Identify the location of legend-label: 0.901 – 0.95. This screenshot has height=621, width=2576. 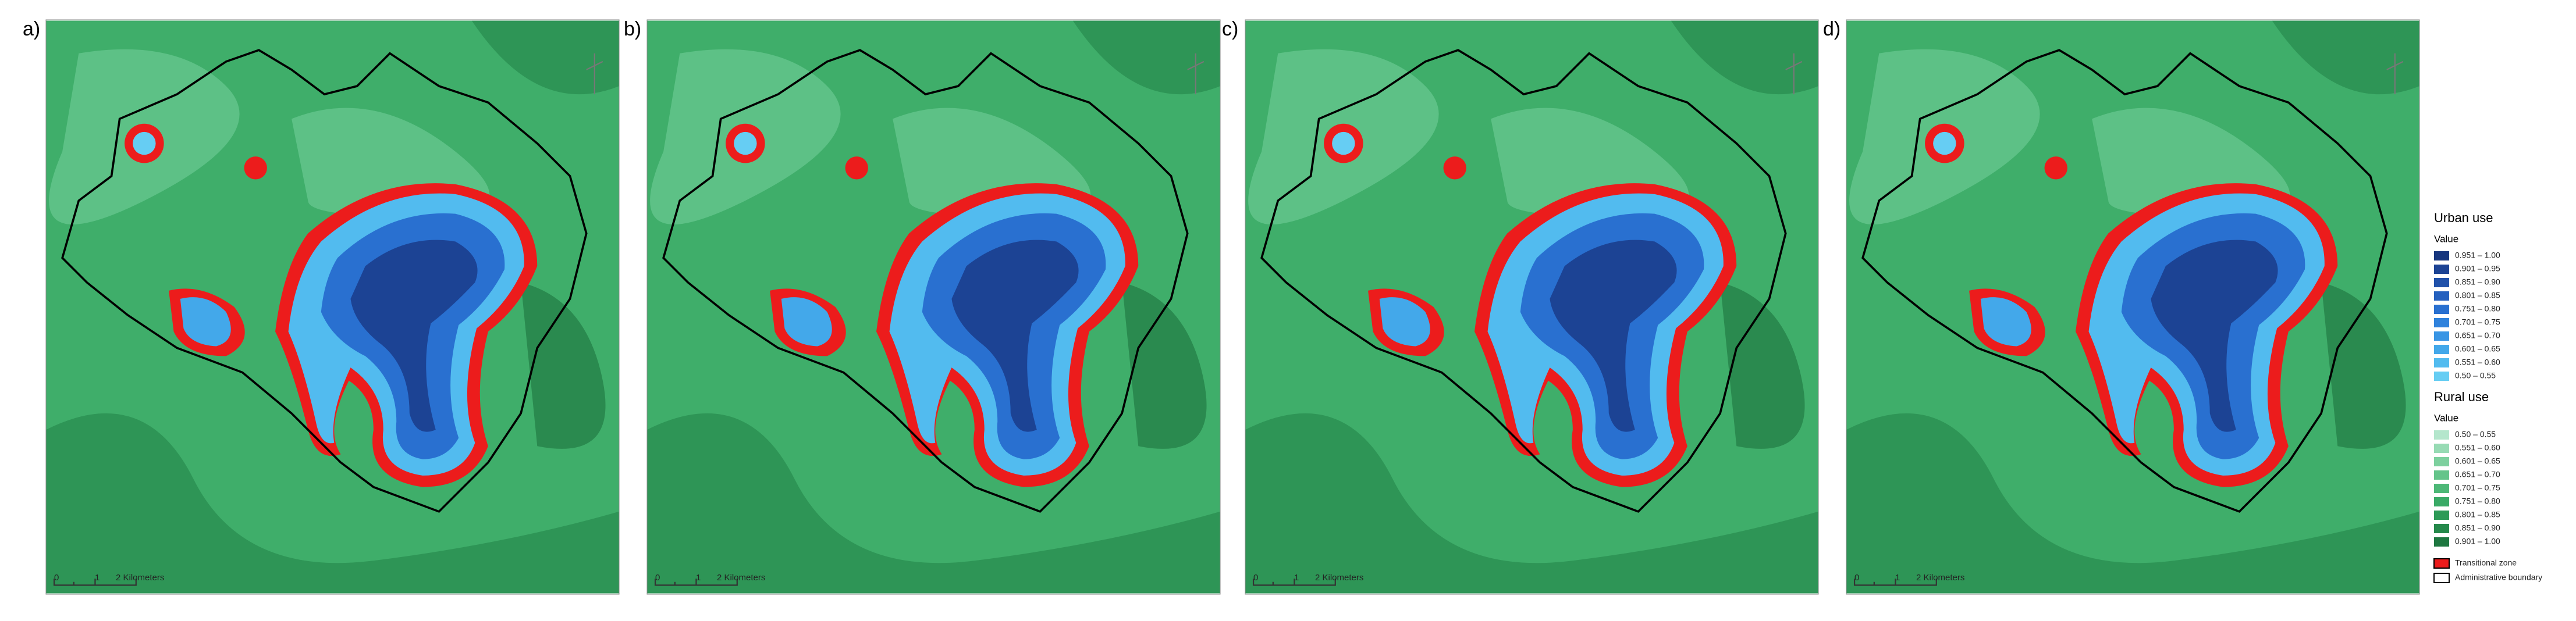
(2477, 268).